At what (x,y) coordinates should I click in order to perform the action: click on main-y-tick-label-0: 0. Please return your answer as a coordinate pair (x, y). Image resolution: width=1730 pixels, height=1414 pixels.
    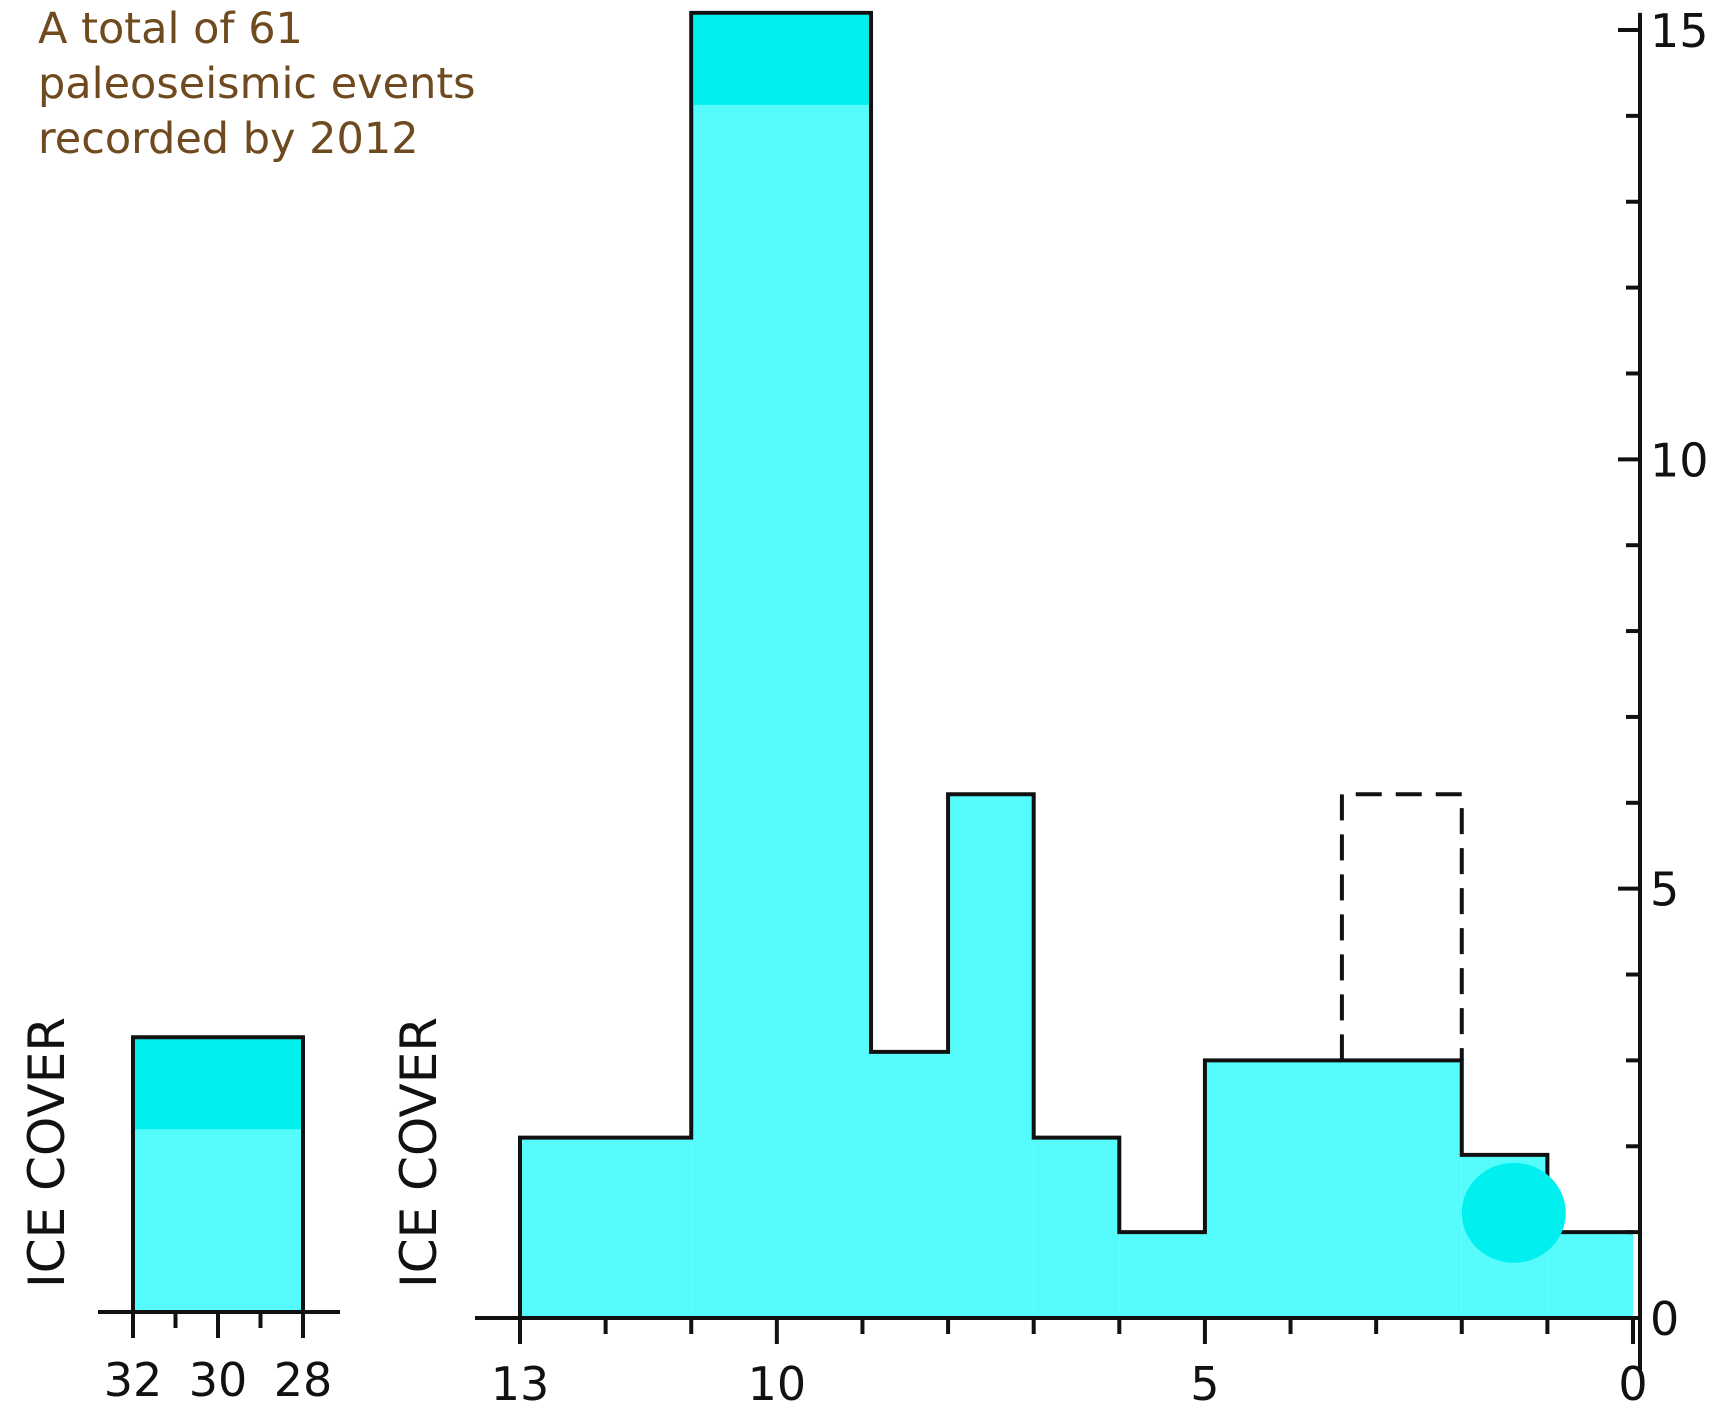
    Looking at the image, I should click on (1664, 1319).